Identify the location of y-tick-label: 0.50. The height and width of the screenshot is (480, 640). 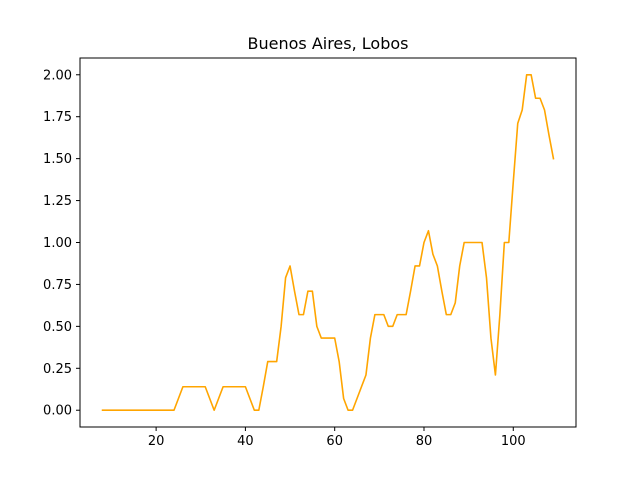
(57, 327).